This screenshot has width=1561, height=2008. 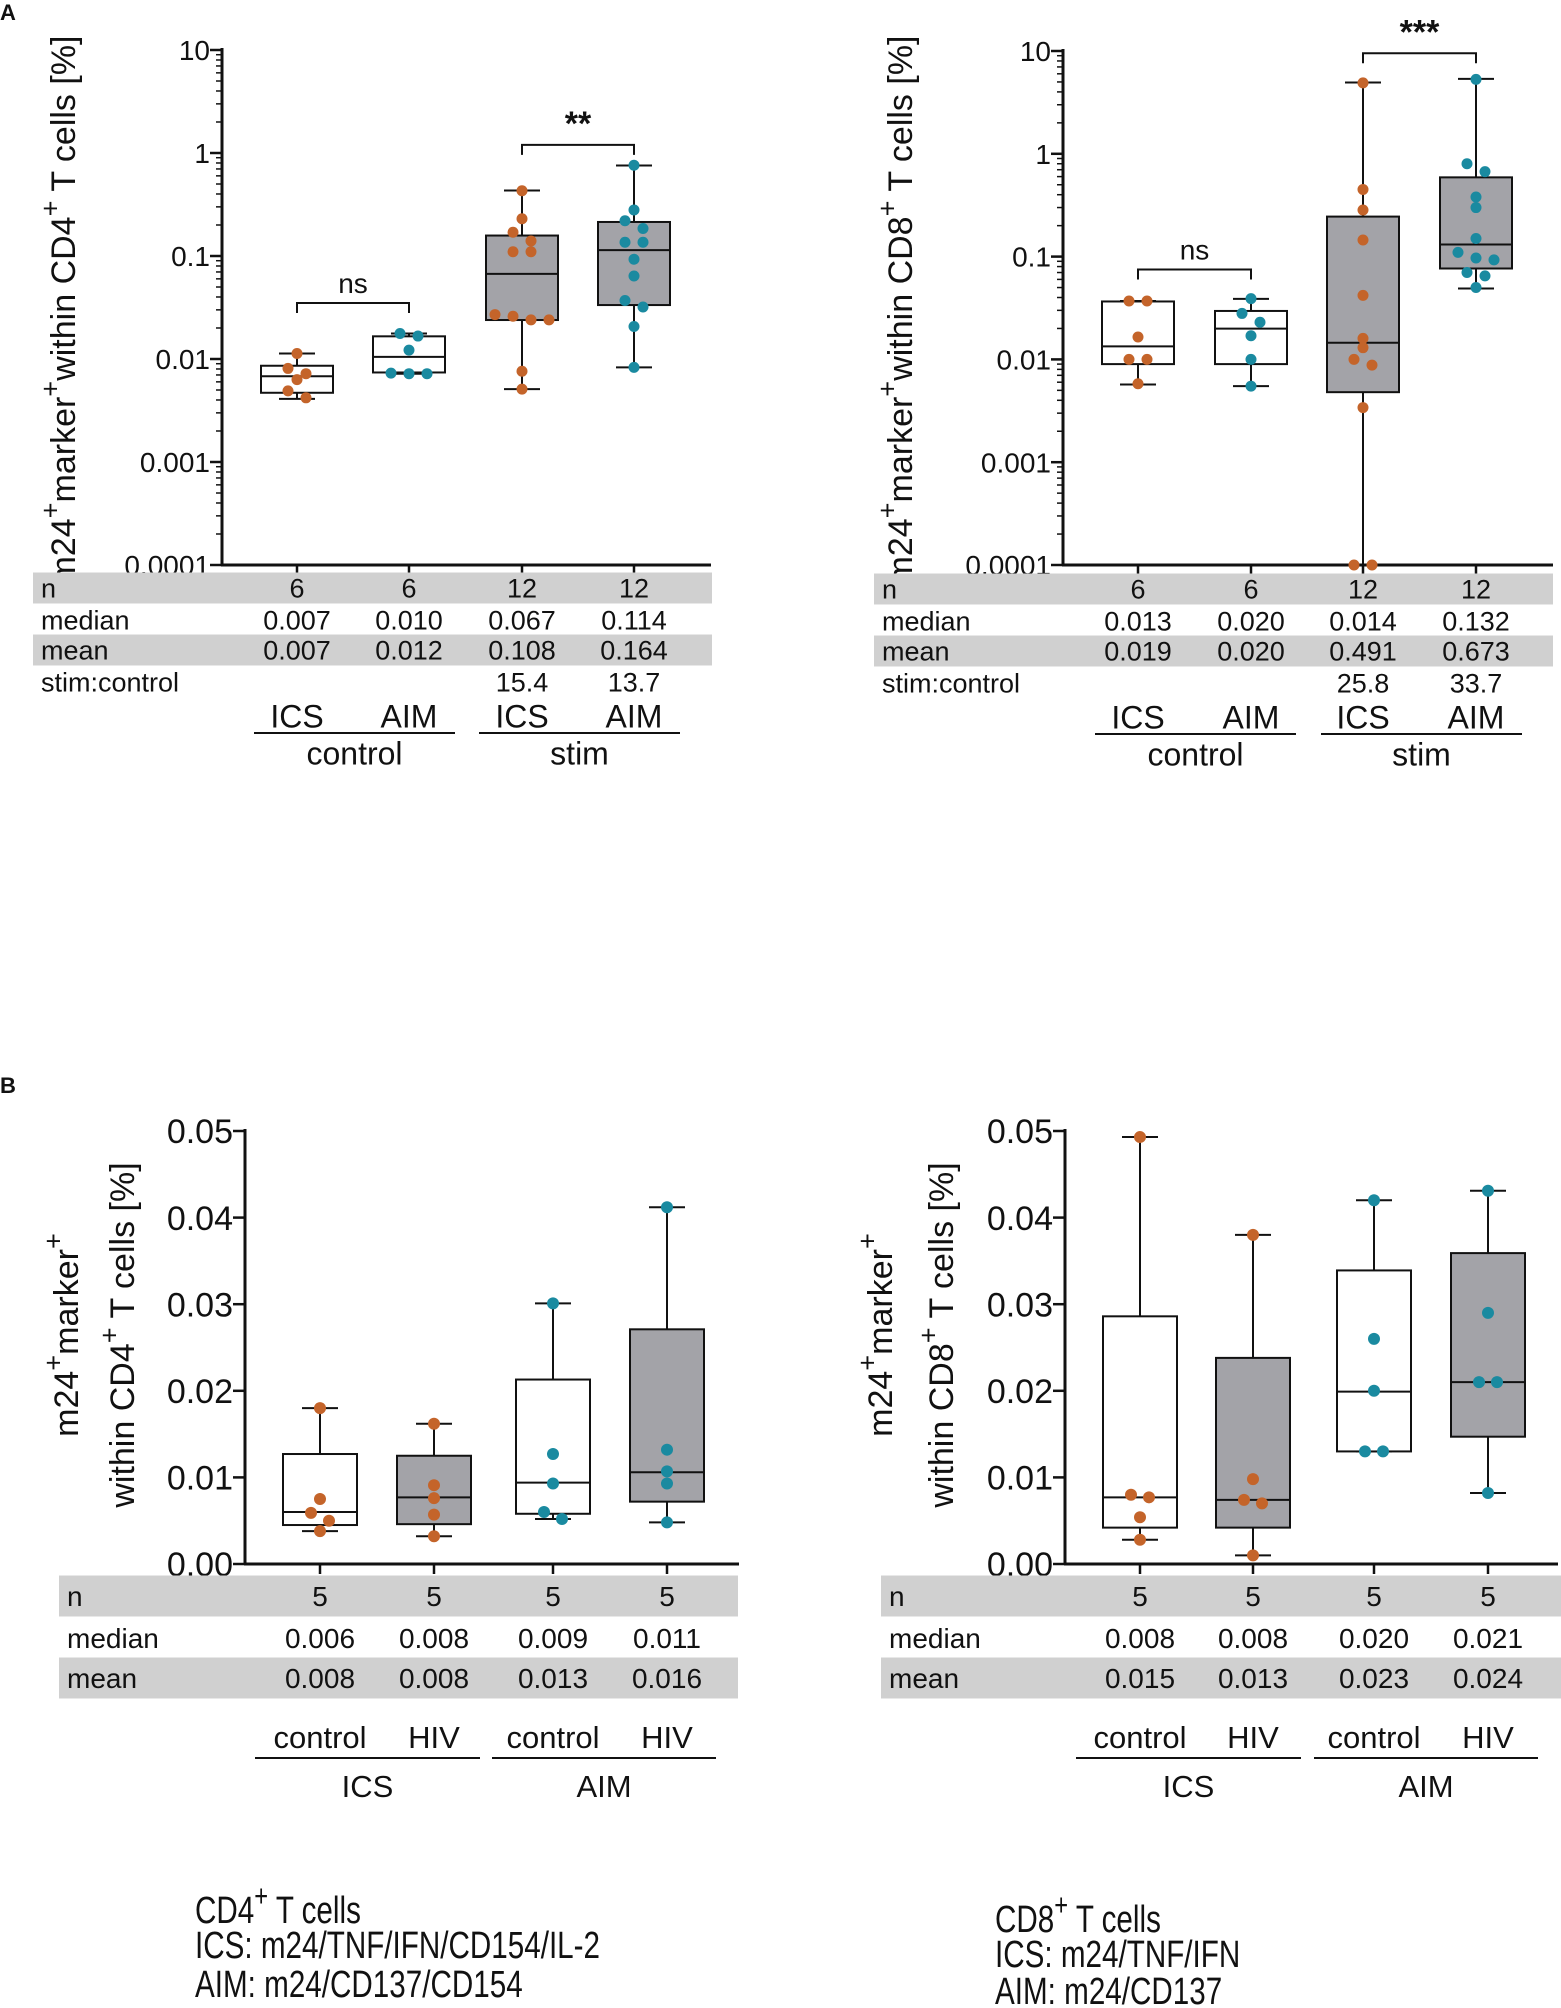 What do you see at coordinates (123, 1425) in the screenshot?
I see `text-segment: within CD4` at bounding box center [123, 1425].